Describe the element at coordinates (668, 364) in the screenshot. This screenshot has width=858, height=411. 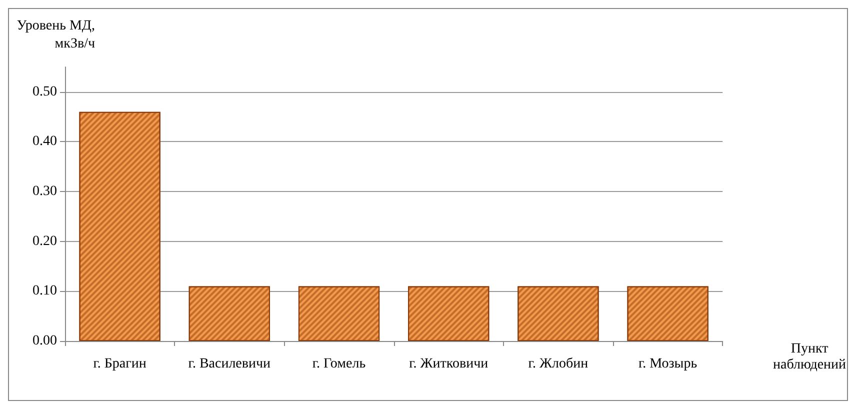
I see `x-tick-label: г. Мозырь` at that location.